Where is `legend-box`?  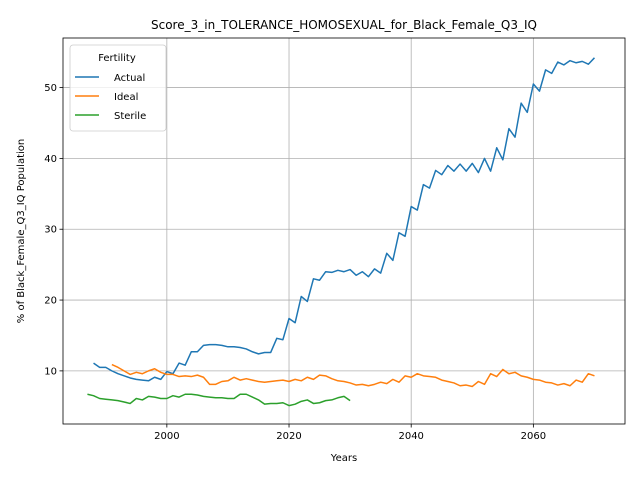
legend-box is located at coordinates (118, 88).